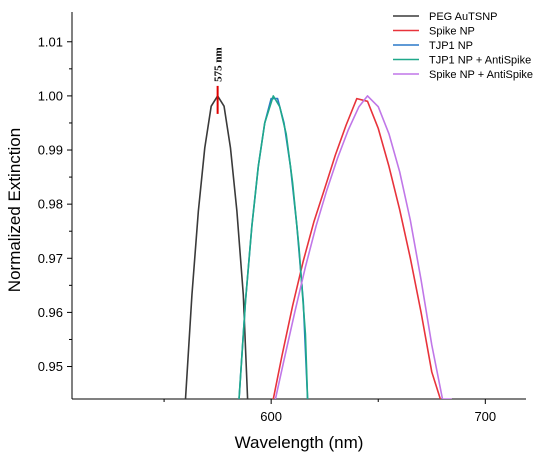 The height and width of the screenshot is (462, 550). I want to click on y-tick-label: 0.99, so click(50, 150).